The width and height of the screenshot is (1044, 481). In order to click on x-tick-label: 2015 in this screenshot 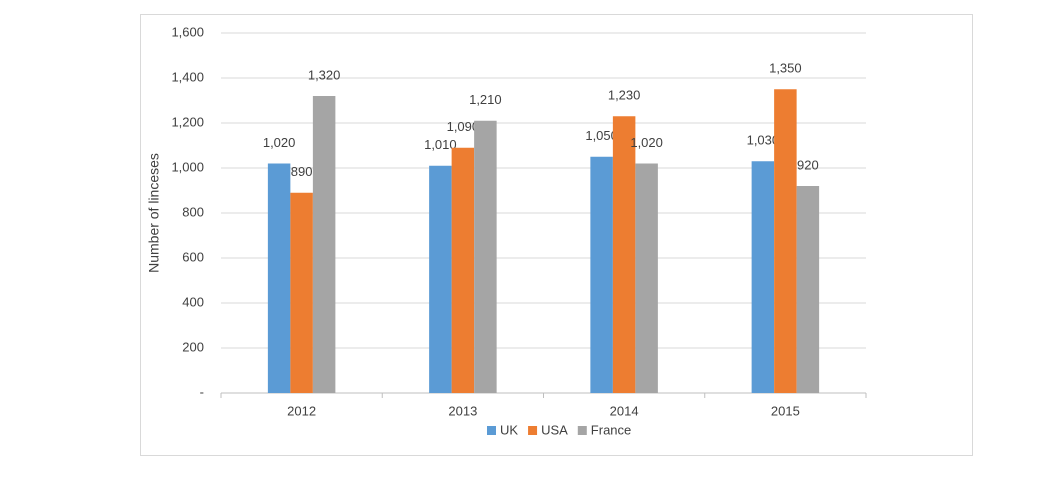, I will do `click(785, 410)`.